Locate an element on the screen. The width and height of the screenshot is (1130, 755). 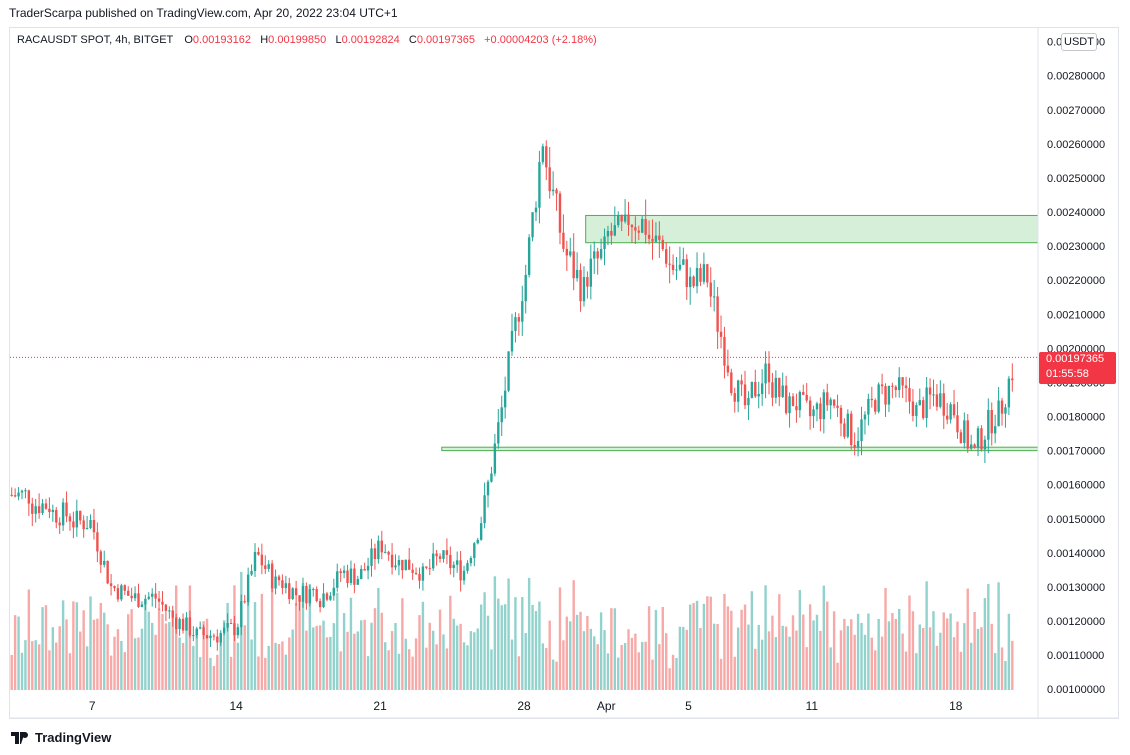
high-label: H is located at coordinates (264, 40).